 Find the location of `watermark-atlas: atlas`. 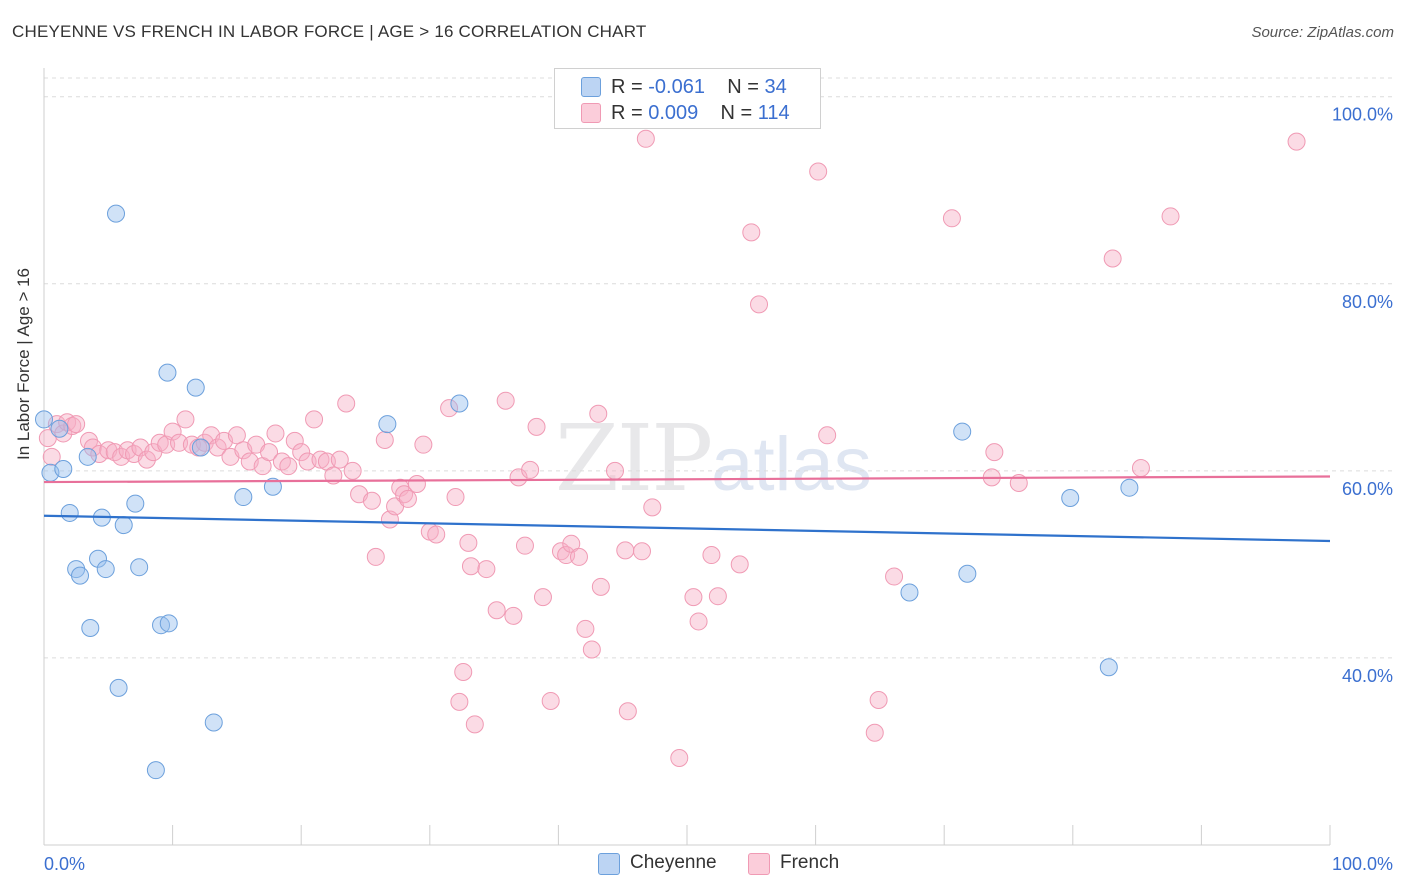

watermark-atlas: atlas is located at coordinates (791, 464).